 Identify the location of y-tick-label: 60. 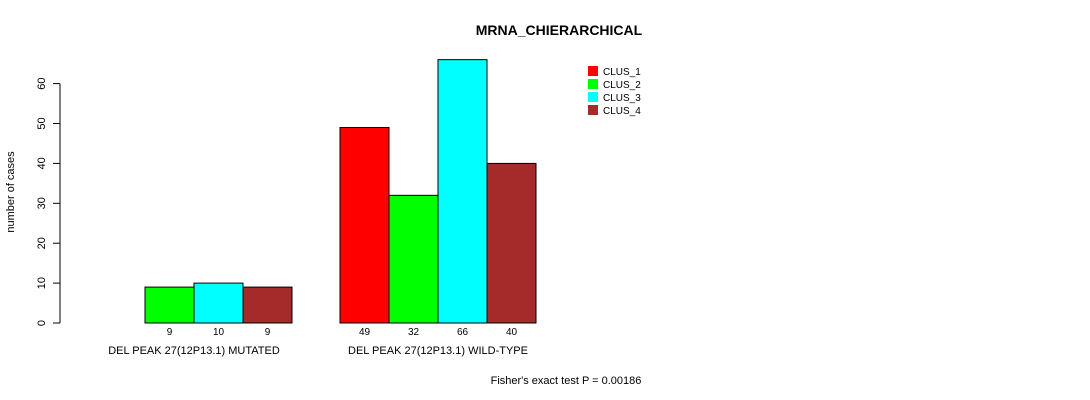
(42, 83).